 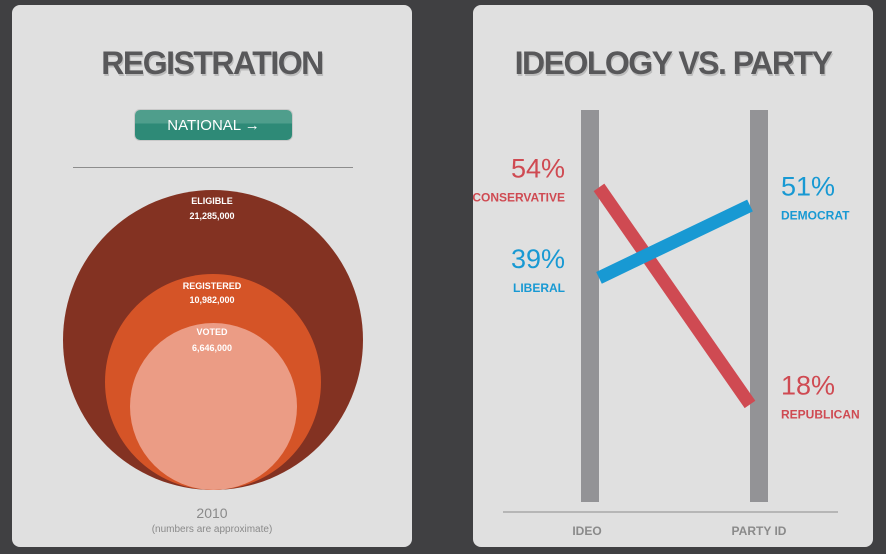 What do you see at coordinates (212, 201) in the screenshot?
I see `eligible-label: ELIGIBLE` at bounding box center [212, 201].